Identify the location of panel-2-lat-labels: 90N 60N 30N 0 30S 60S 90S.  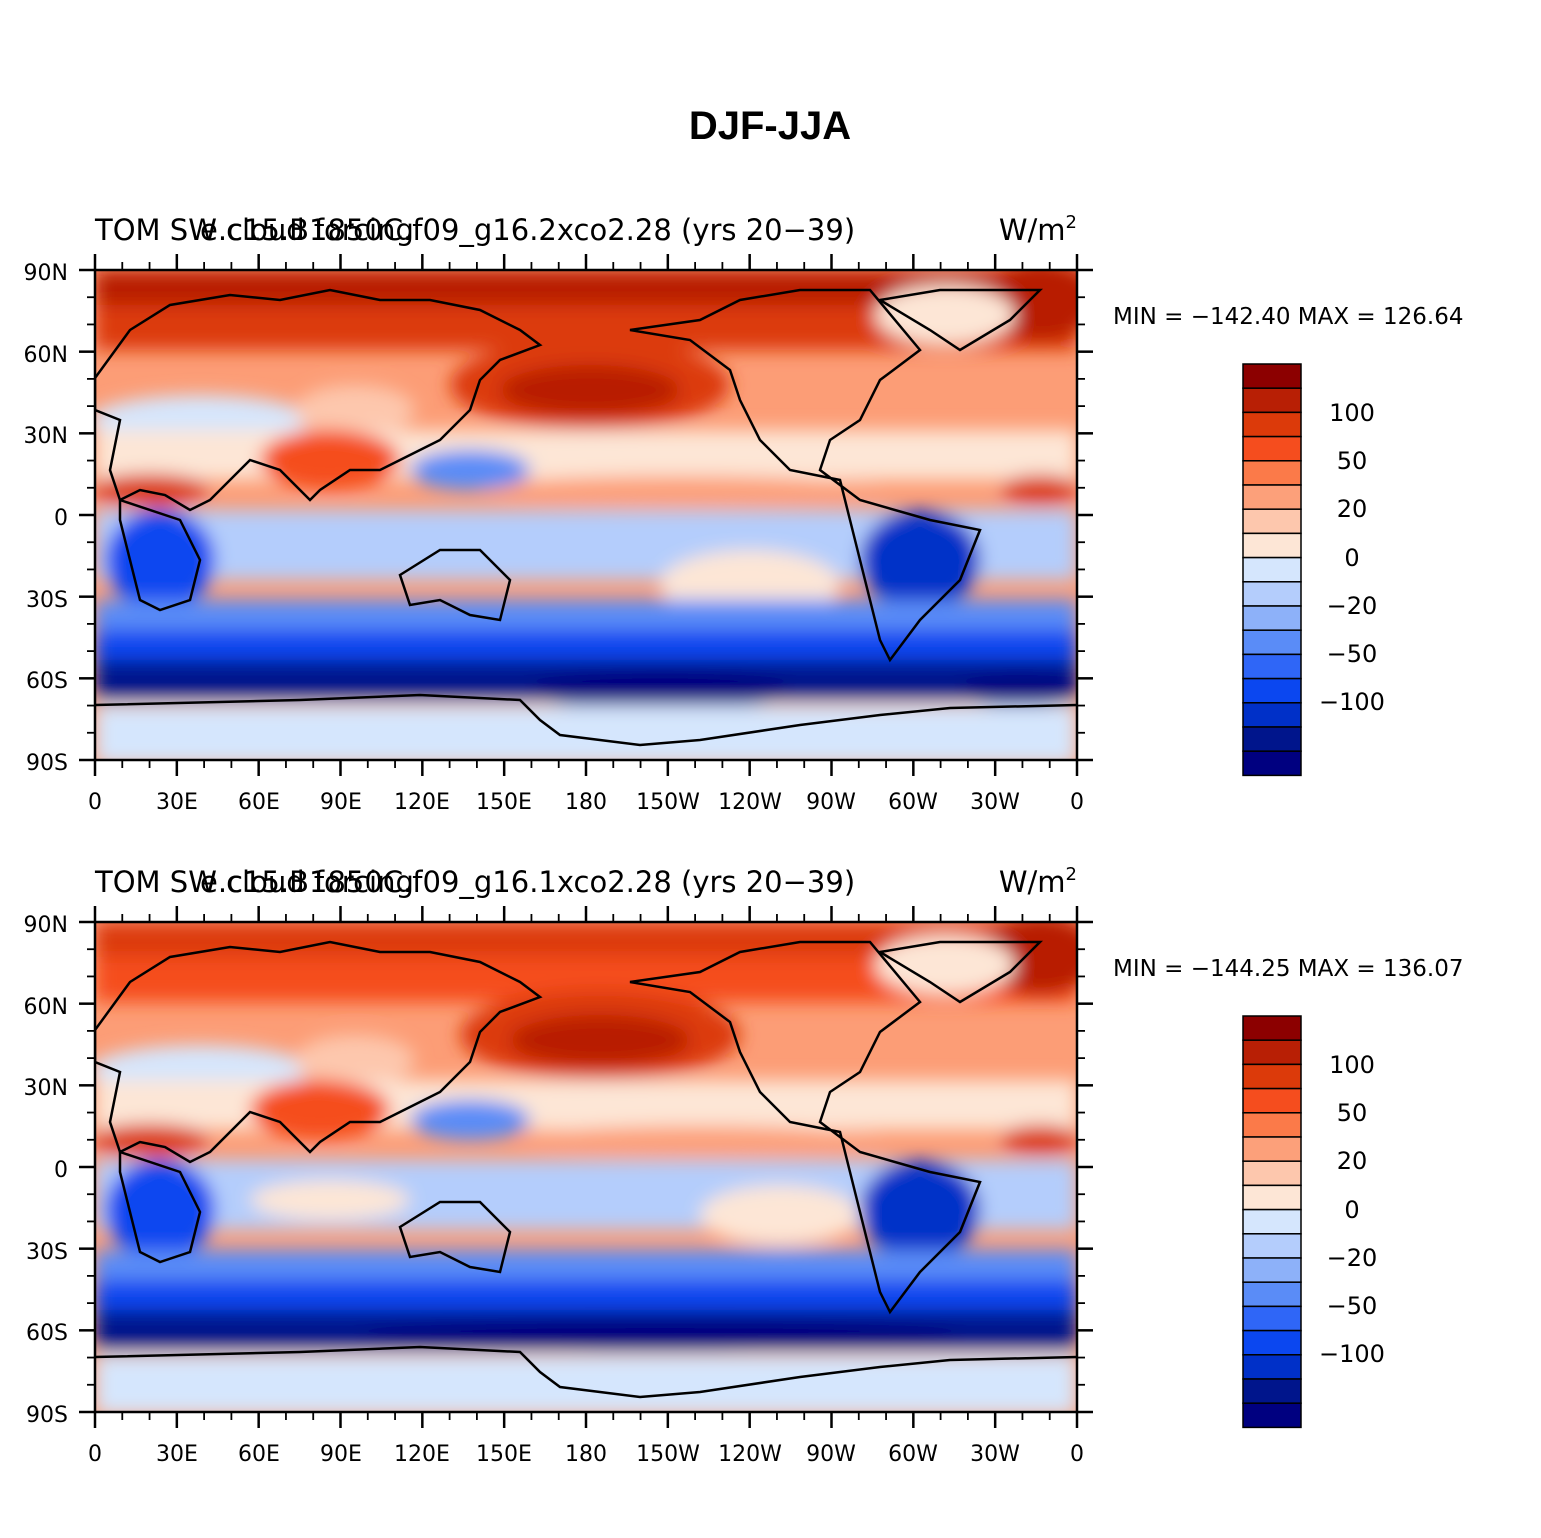
(46, 1170).